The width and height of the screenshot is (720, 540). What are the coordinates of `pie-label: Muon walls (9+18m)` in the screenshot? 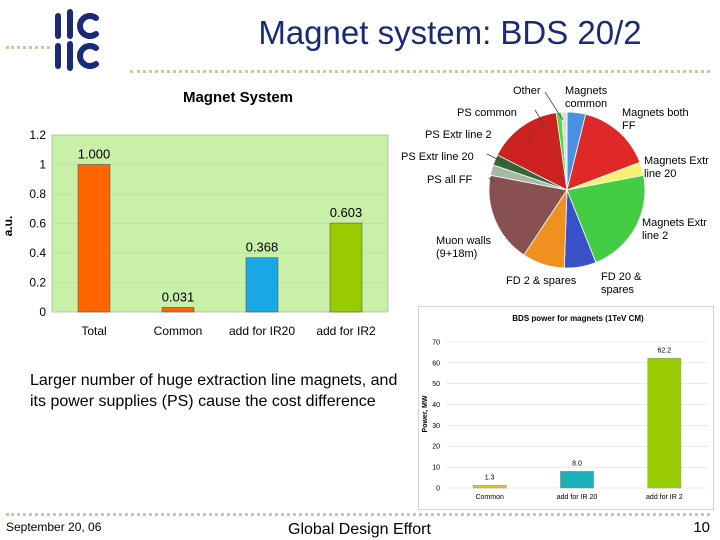 It's located at (464, 247).